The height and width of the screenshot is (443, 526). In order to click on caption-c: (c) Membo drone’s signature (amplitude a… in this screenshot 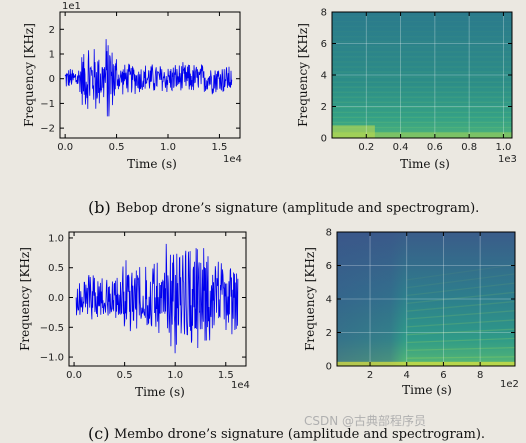, I will do `click(286, 433)`.